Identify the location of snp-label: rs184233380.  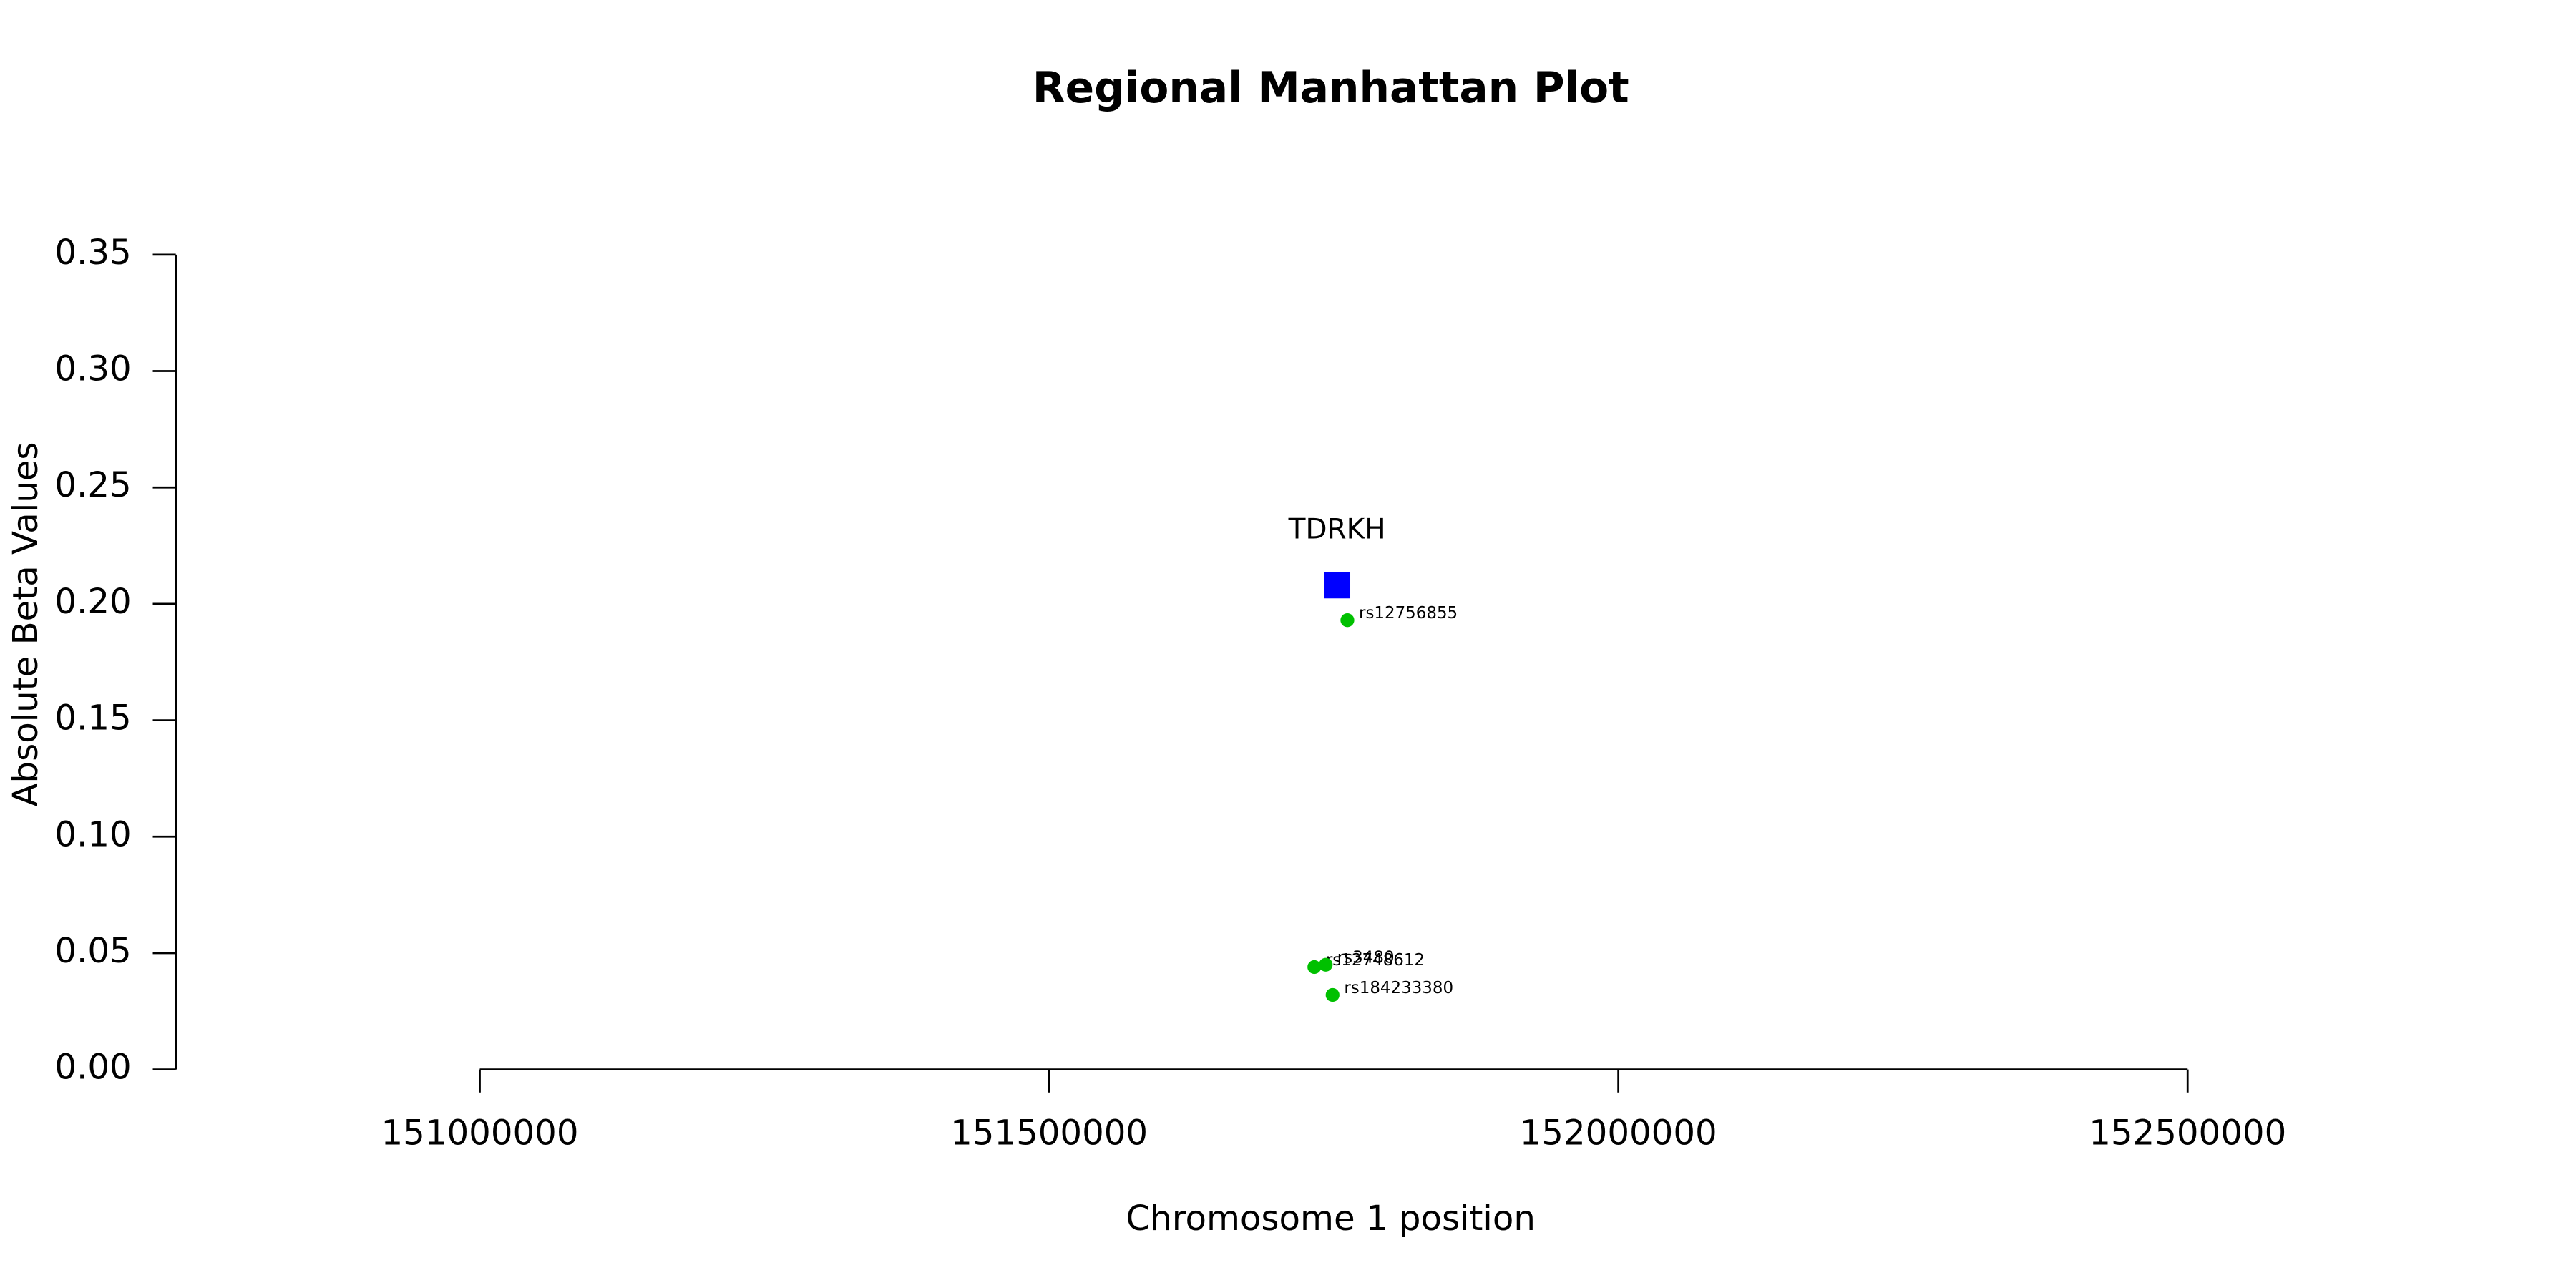
(1398, 988).